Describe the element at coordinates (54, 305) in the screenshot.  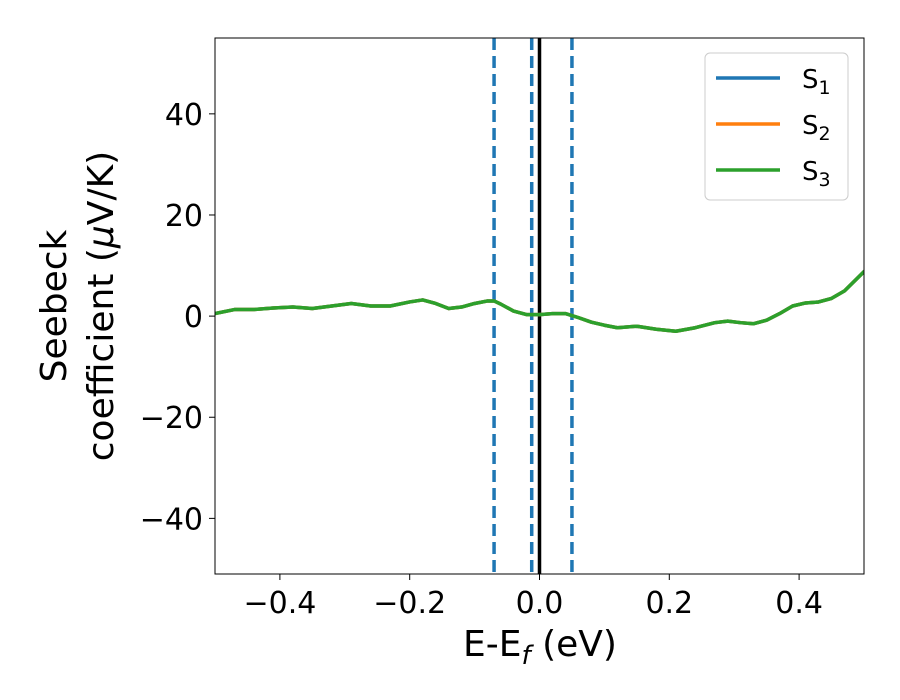
I see `y-axis-title-line1: Seebeck` at that location.